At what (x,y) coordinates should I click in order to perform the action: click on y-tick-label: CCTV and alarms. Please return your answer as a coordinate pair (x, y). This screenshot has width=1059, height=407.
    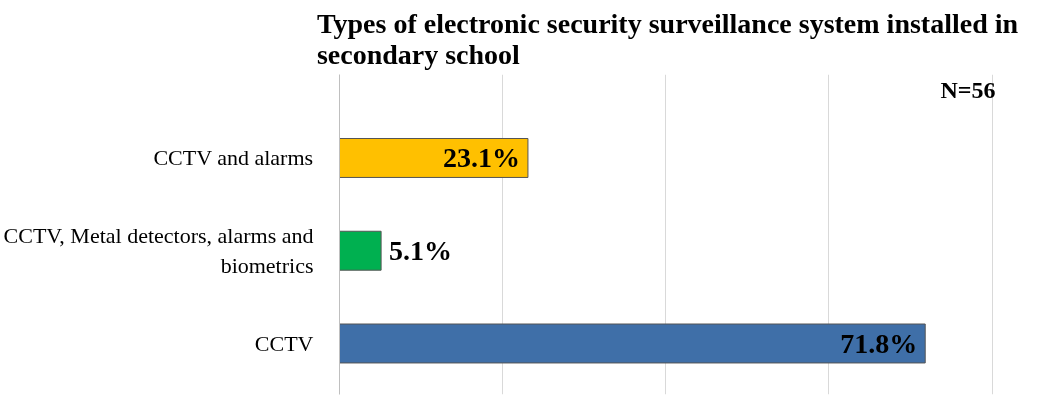
    Looking at the image, I should click on (233, 158).